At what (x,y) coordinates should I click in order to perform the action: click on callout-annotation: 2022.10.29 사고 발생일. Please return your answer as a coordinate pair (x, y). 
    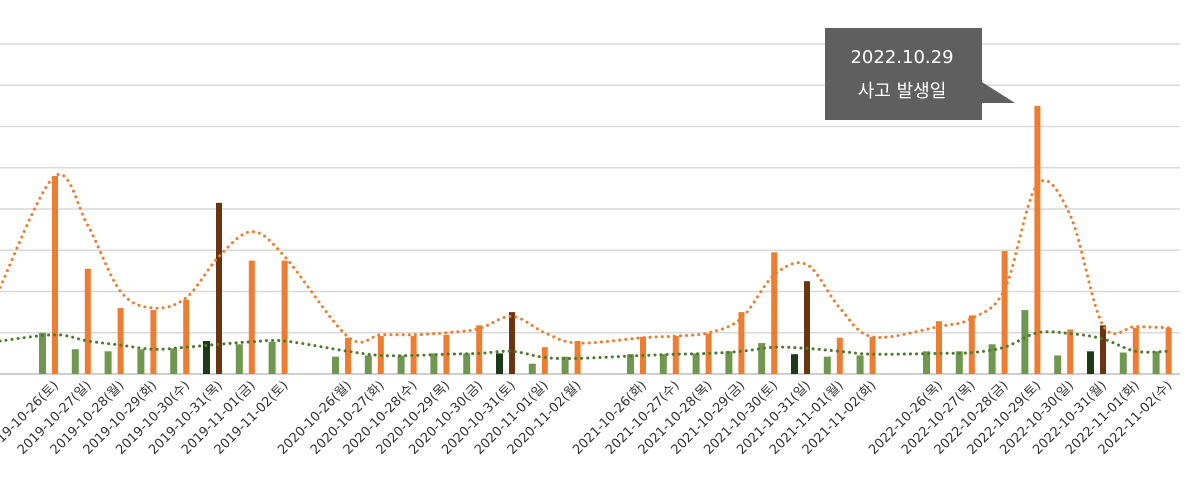
    Looking at the image, I should click on (920, 74).